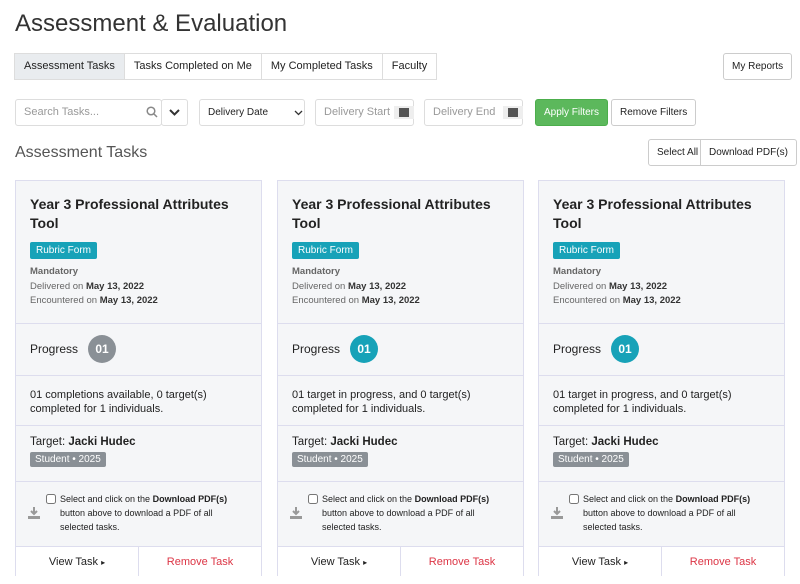  I want to click on my-reports-button: My Reports, so click(758, 66).